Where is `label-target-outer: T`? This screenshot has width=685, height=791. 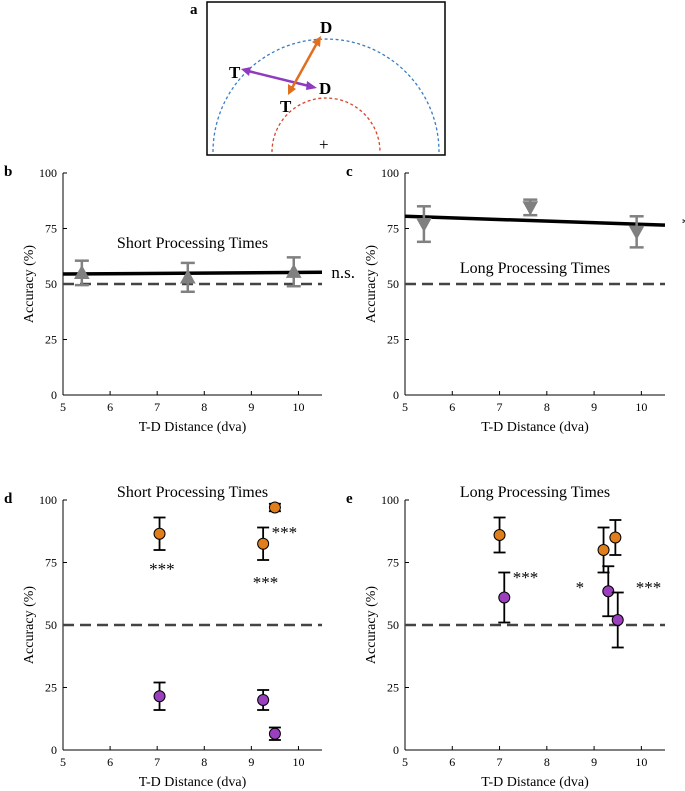
label-target-outer: T is located at coordinates (235, 72).